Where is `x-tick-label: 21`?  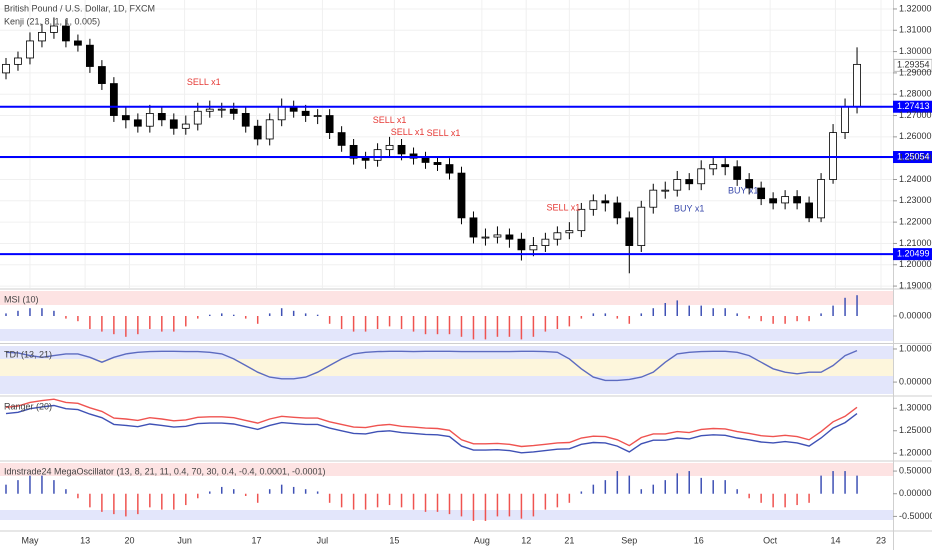 x-tick-label: 21 is located at coordinates (569, 540).